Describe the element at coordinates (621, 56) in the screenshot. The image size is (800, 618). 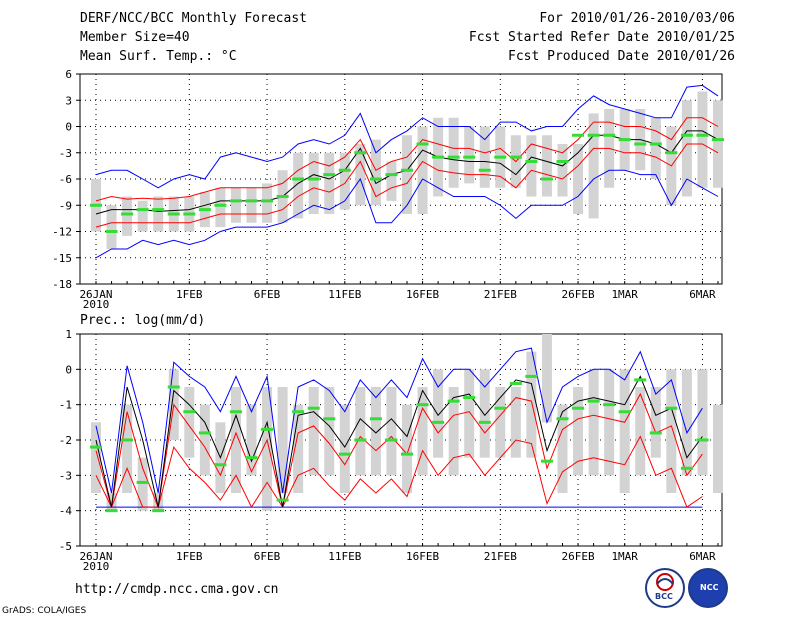
I see `forecast-produced-date: Fcst Produced Date 2010/01/26` at that location.